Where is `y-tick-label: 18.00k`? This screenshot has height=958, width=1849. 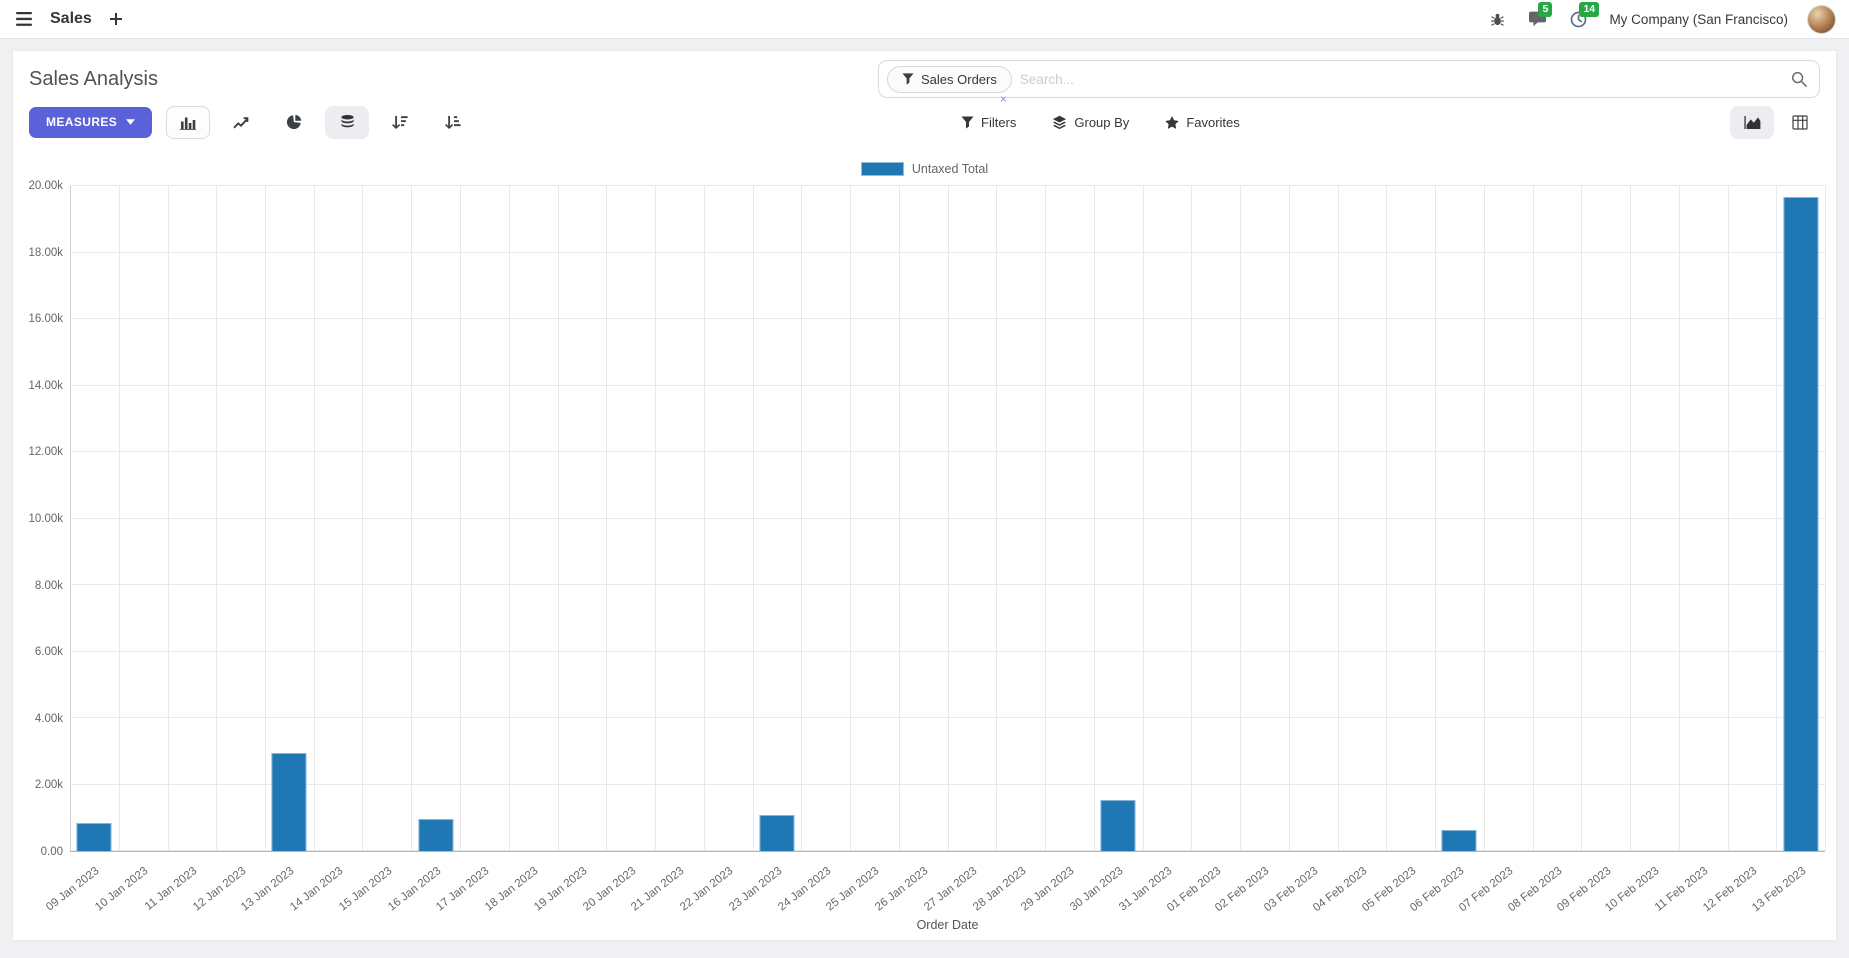
y-tick-label: 18.00k is located at coordinates (45, 252).